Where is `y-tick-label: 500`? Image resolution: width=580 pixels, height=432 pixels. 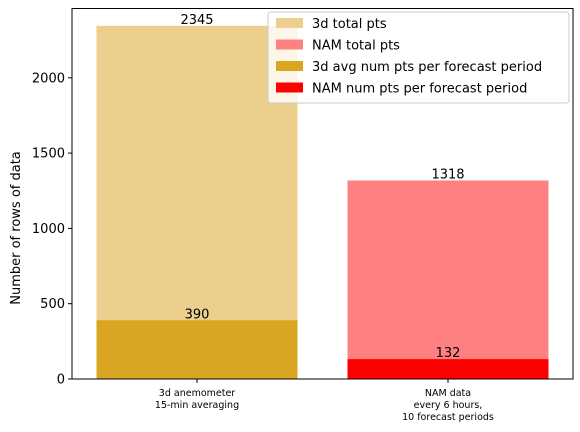 y-tick-label: 500 is located at coordinates (52, 304).